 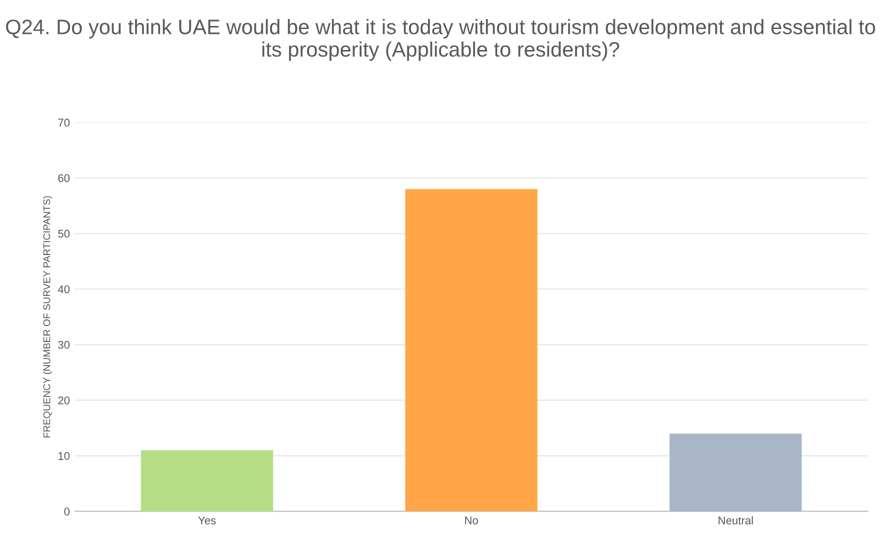 I want to click on y-tick-label: 10, so click(x=64, y=456).